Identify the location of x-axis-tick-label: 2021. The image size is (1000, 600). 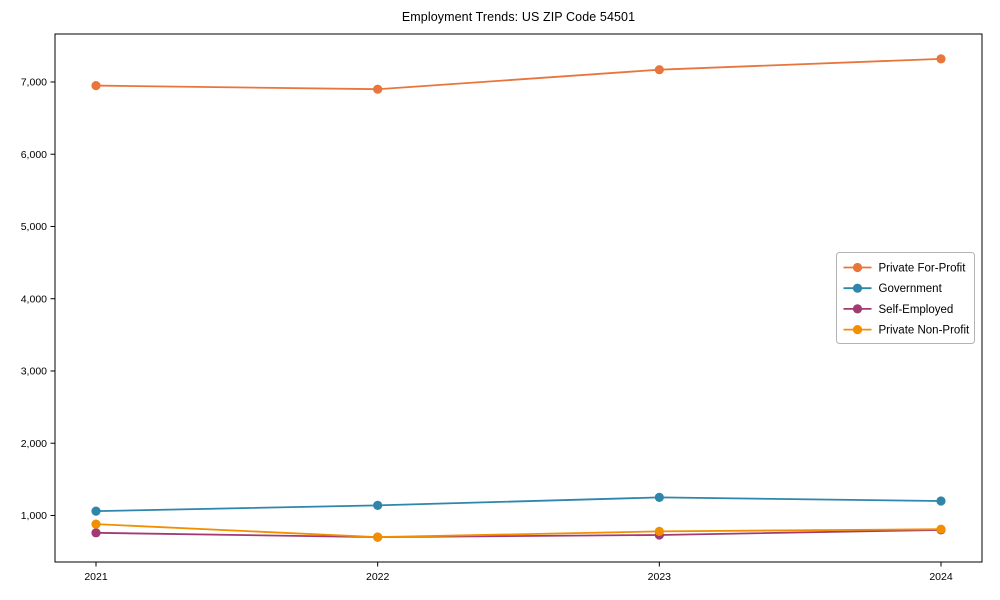
(96, 577).